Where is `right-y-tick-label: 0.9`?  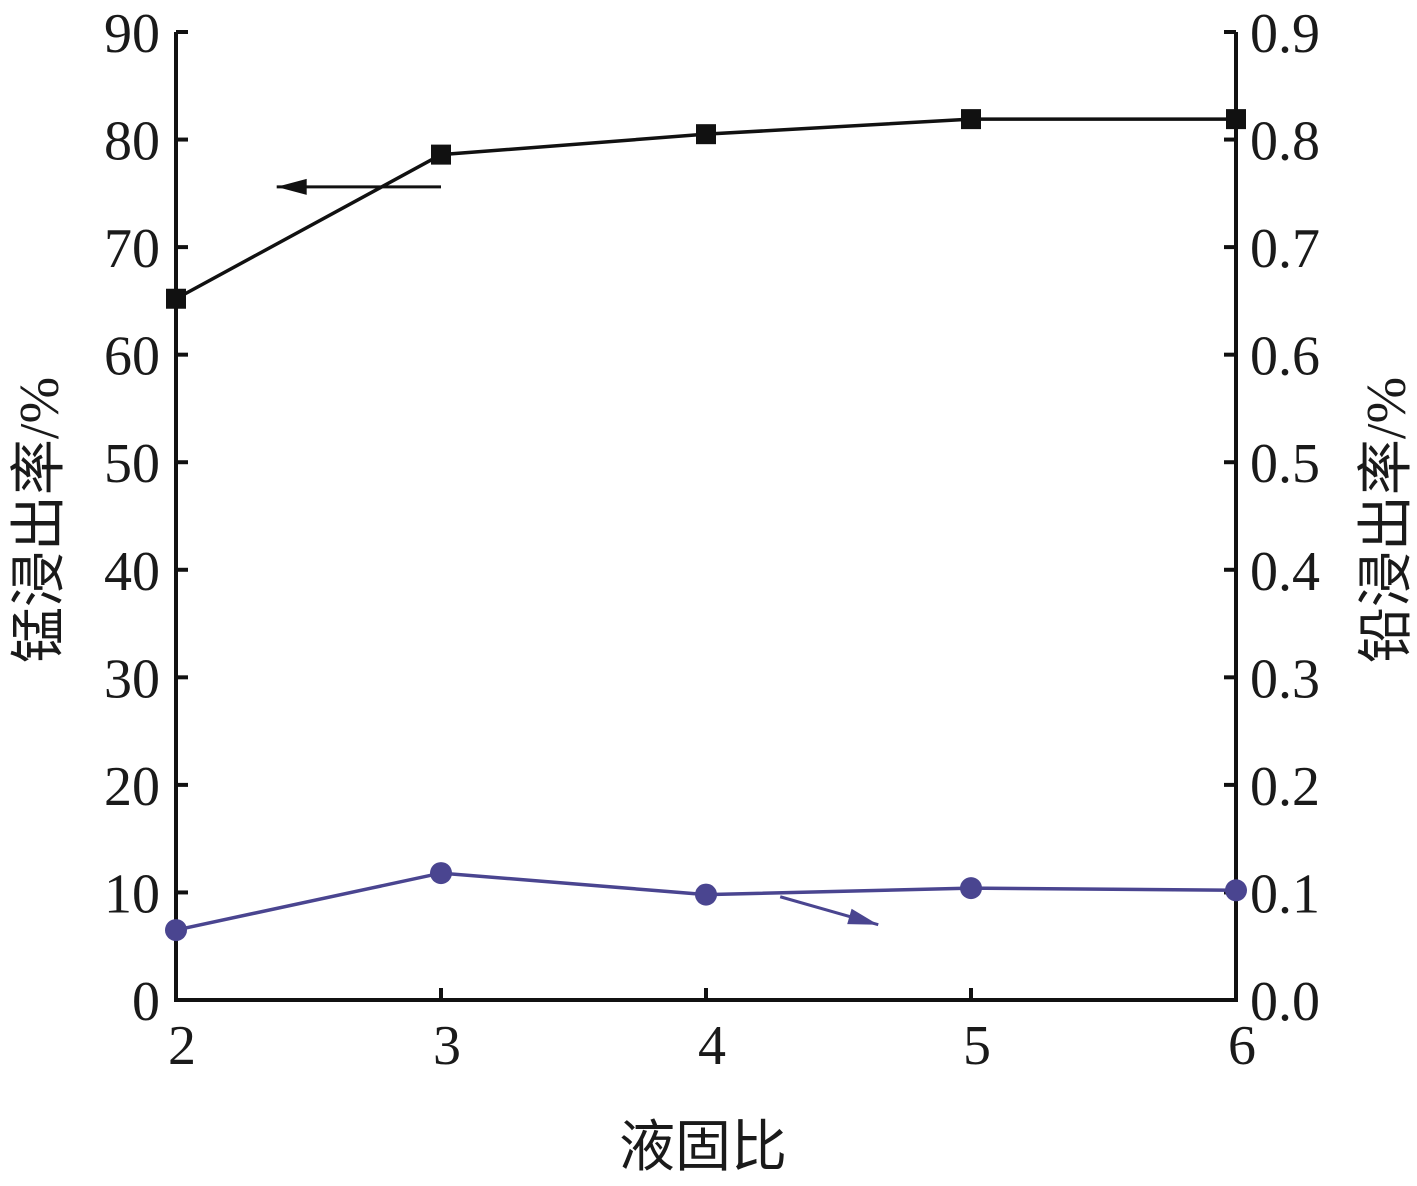 right-y-tick-label: 0.9 is located at coordinates (1285, 34).